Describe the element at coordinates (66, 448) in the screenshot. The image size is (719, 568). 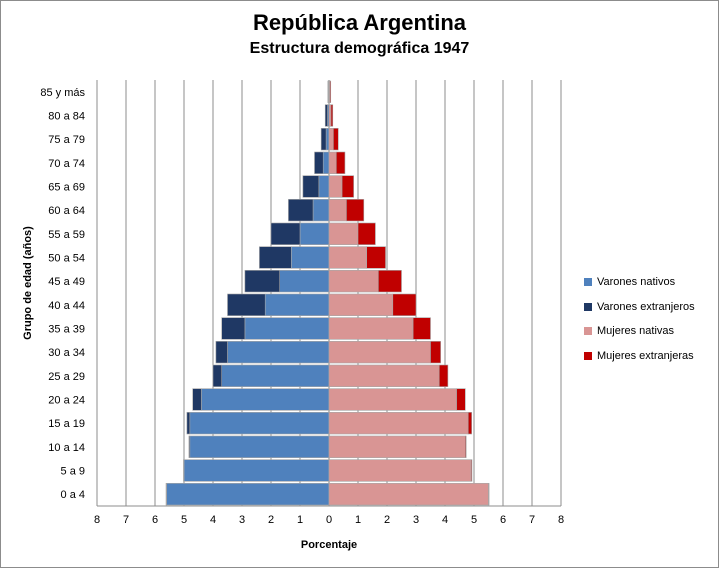
I see `y-tick-label: 10 a 14` at that location.